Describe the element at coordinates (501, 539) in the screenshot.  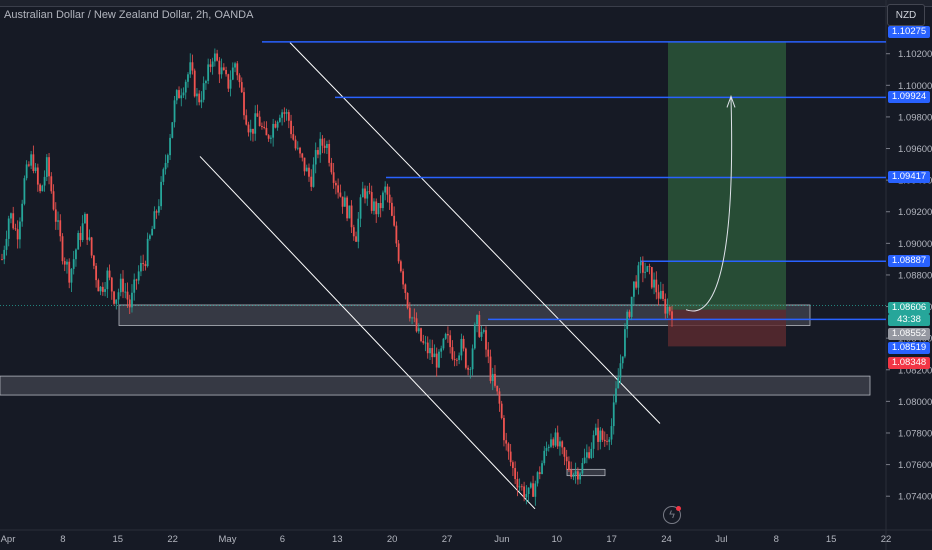
I see `x-tick-label: Jun` at that location.